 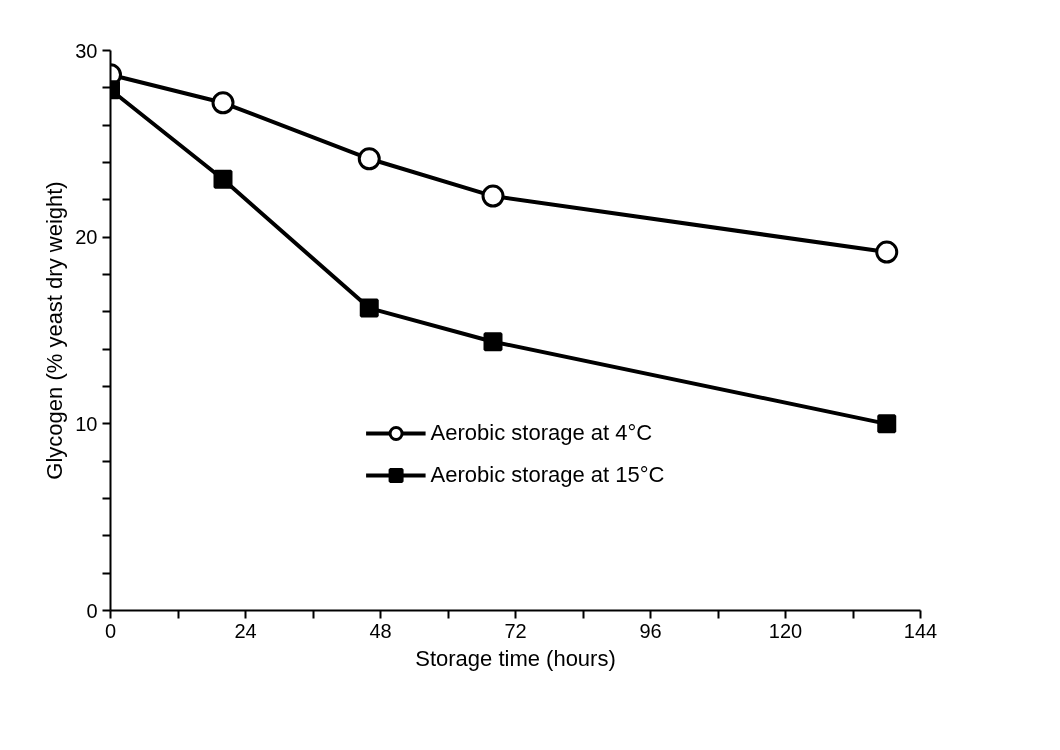 I want to click on y-tick-label: 10, so click(x=86, y=423).